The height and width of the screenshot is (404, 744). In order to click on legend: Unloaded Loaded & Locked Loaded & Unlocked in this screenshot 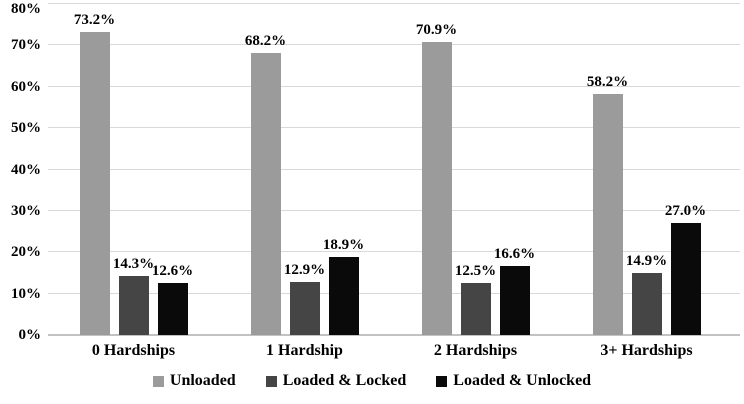, I will do `click(372, 381)`.